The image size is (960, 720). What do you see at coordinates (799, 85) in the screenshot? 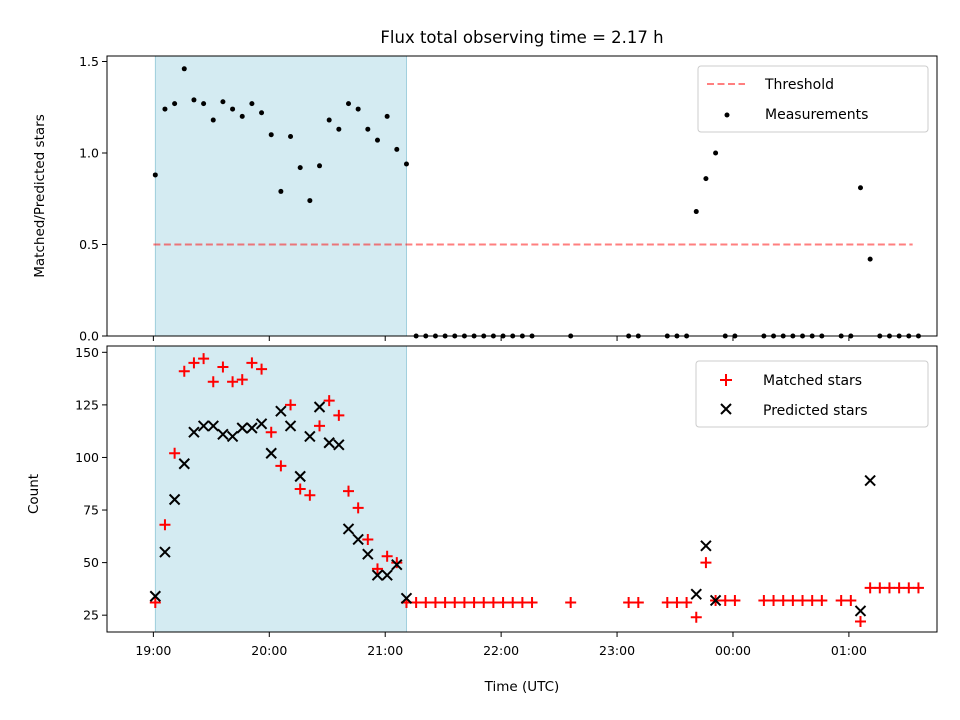
I see `legend-threshold-label: Threshold` at bounding box center [799, 85].